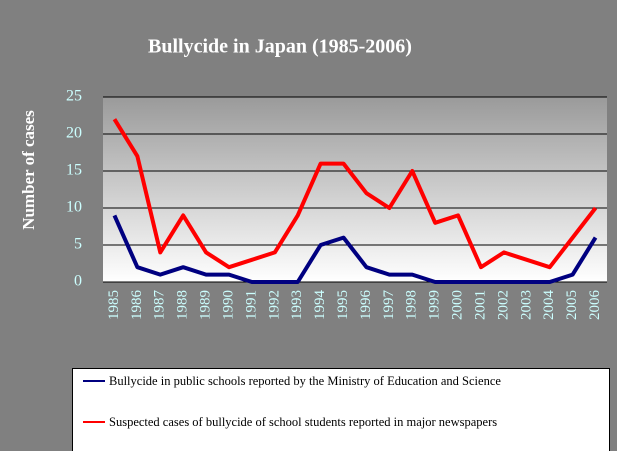  I want to click on x-tick-label: 1994, so click(320, 305).